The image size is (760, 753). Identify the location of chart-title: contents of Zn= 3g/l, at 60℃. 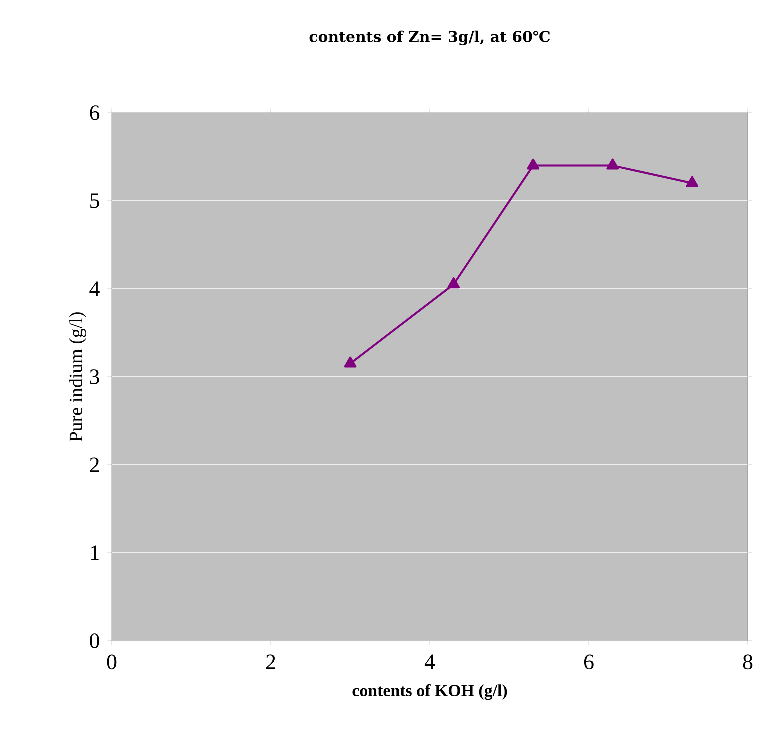
(430, 38).